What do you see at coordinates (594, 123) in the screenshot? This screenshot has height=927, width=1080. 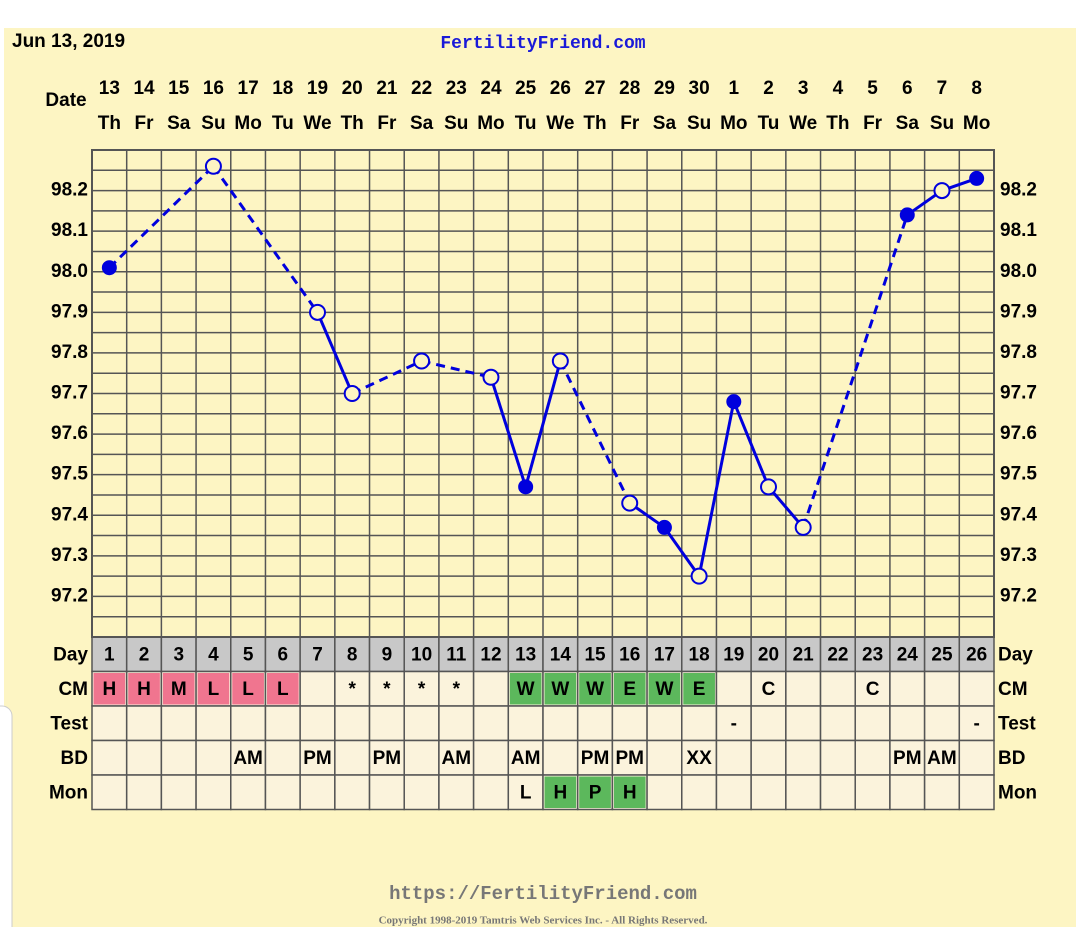 I see `weekday-label: Th` at bounding box center [594, 123].